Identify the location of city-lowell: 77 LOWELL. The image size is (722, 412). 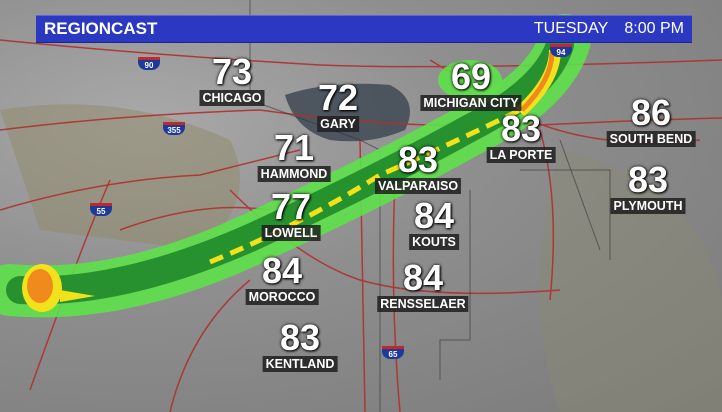
(291, 214).